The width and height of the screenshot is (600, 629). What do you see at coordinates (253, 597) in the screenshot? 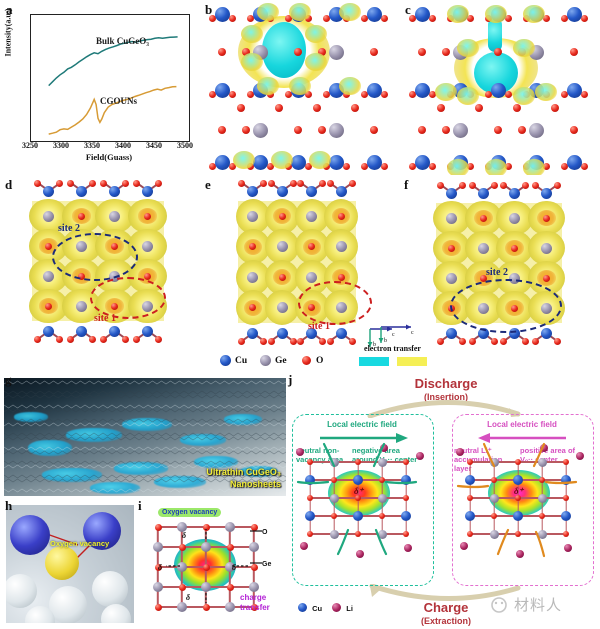
I see `charge-transfer-line1: charge` at bounding box center [253, 597].